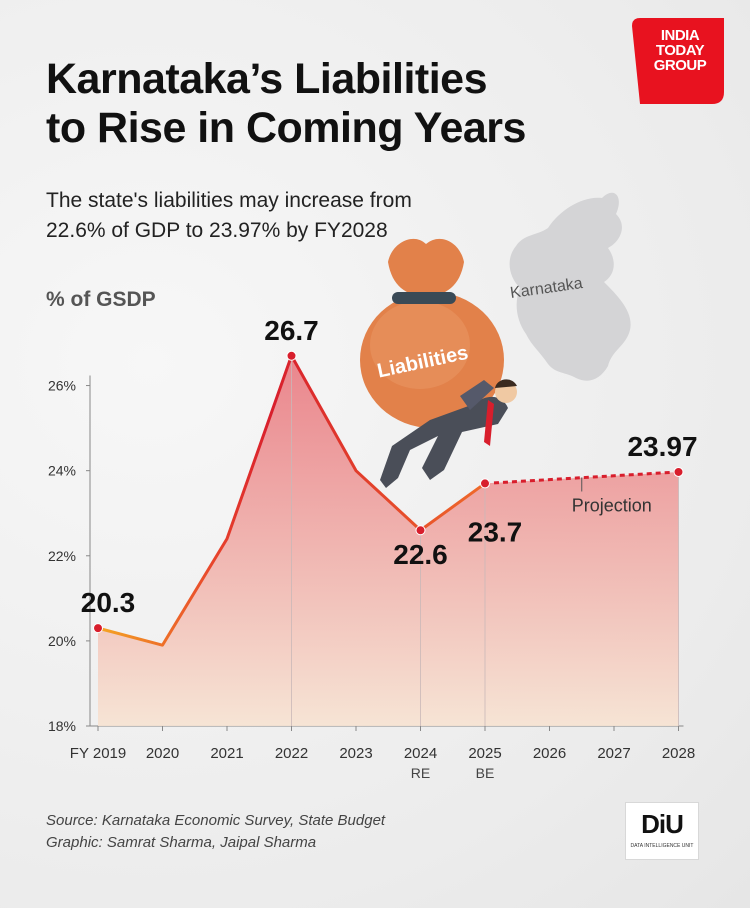 Image resolution: width=750 pixels, height=908 pixels. What do you see at coordinates (355, 753) in the screenshot?
I see `x-tick-label: 2023` at bounding box center [355, 753].